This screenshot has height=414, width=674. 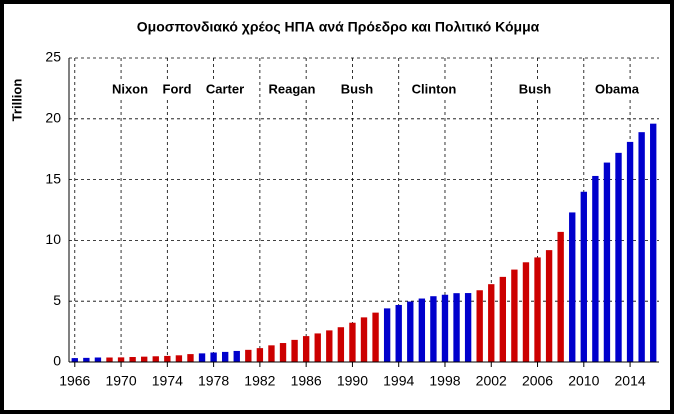 What do you see at coordinates (583, 381) in the screenshot?
I see `x-tick-label: 2010` at bounding box center [583, 381].